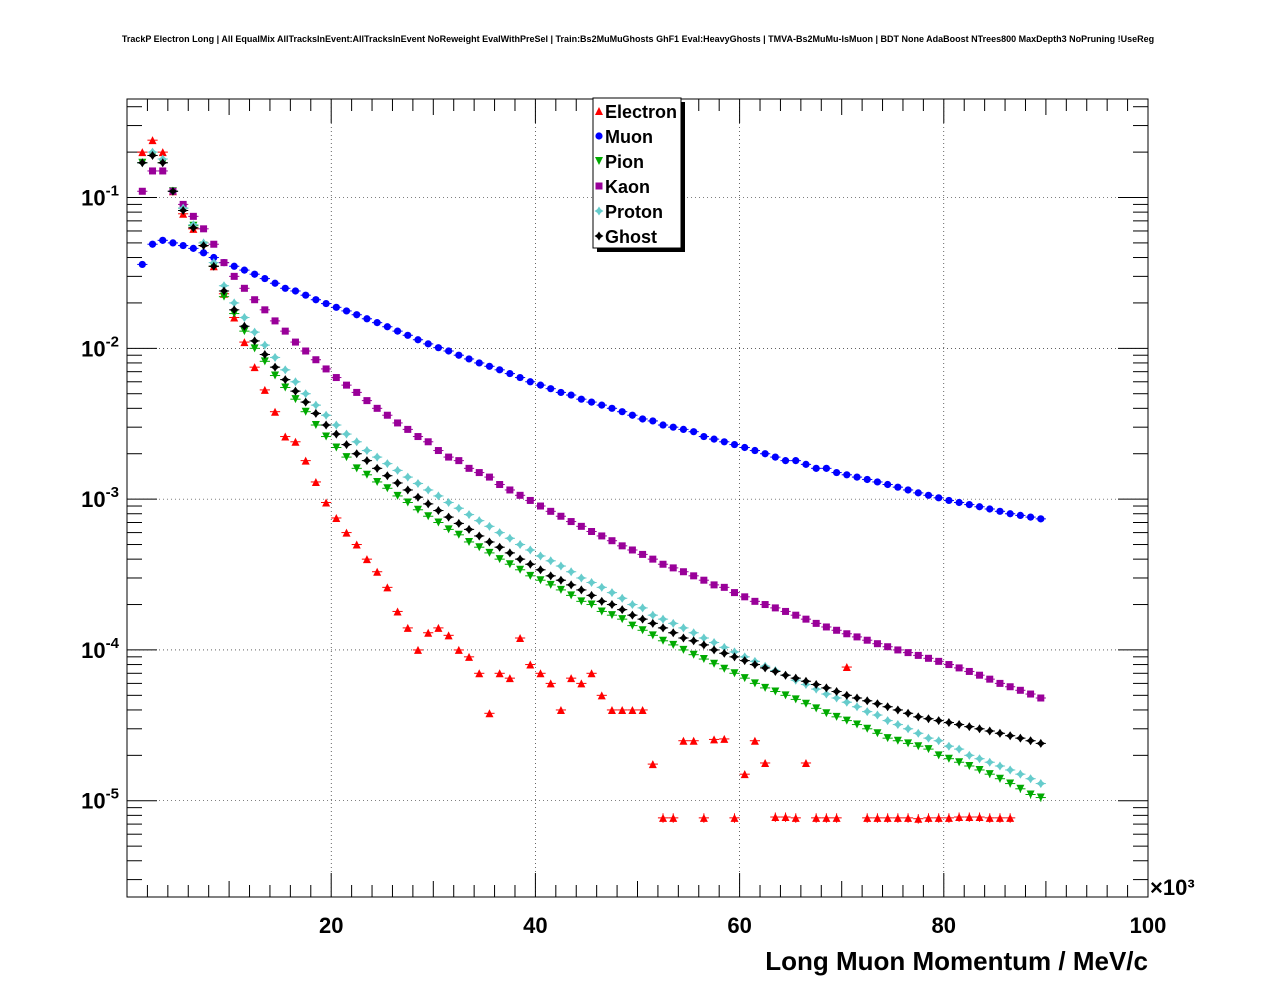 This screenshot has width=1276, height=996. Describe the element at coordinates (599, 236) in the screenshot. I see `legend-marker` at that location.